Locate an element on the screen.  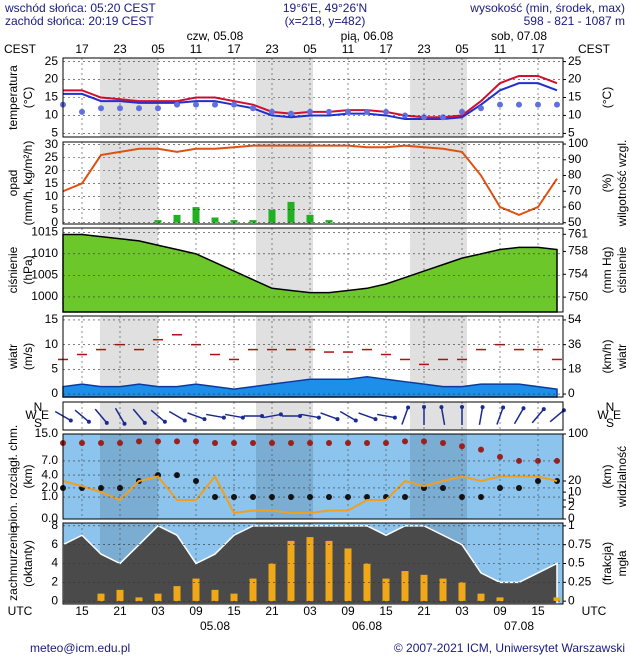
y-tick-label: 25 is located at coordinates (52, 61).